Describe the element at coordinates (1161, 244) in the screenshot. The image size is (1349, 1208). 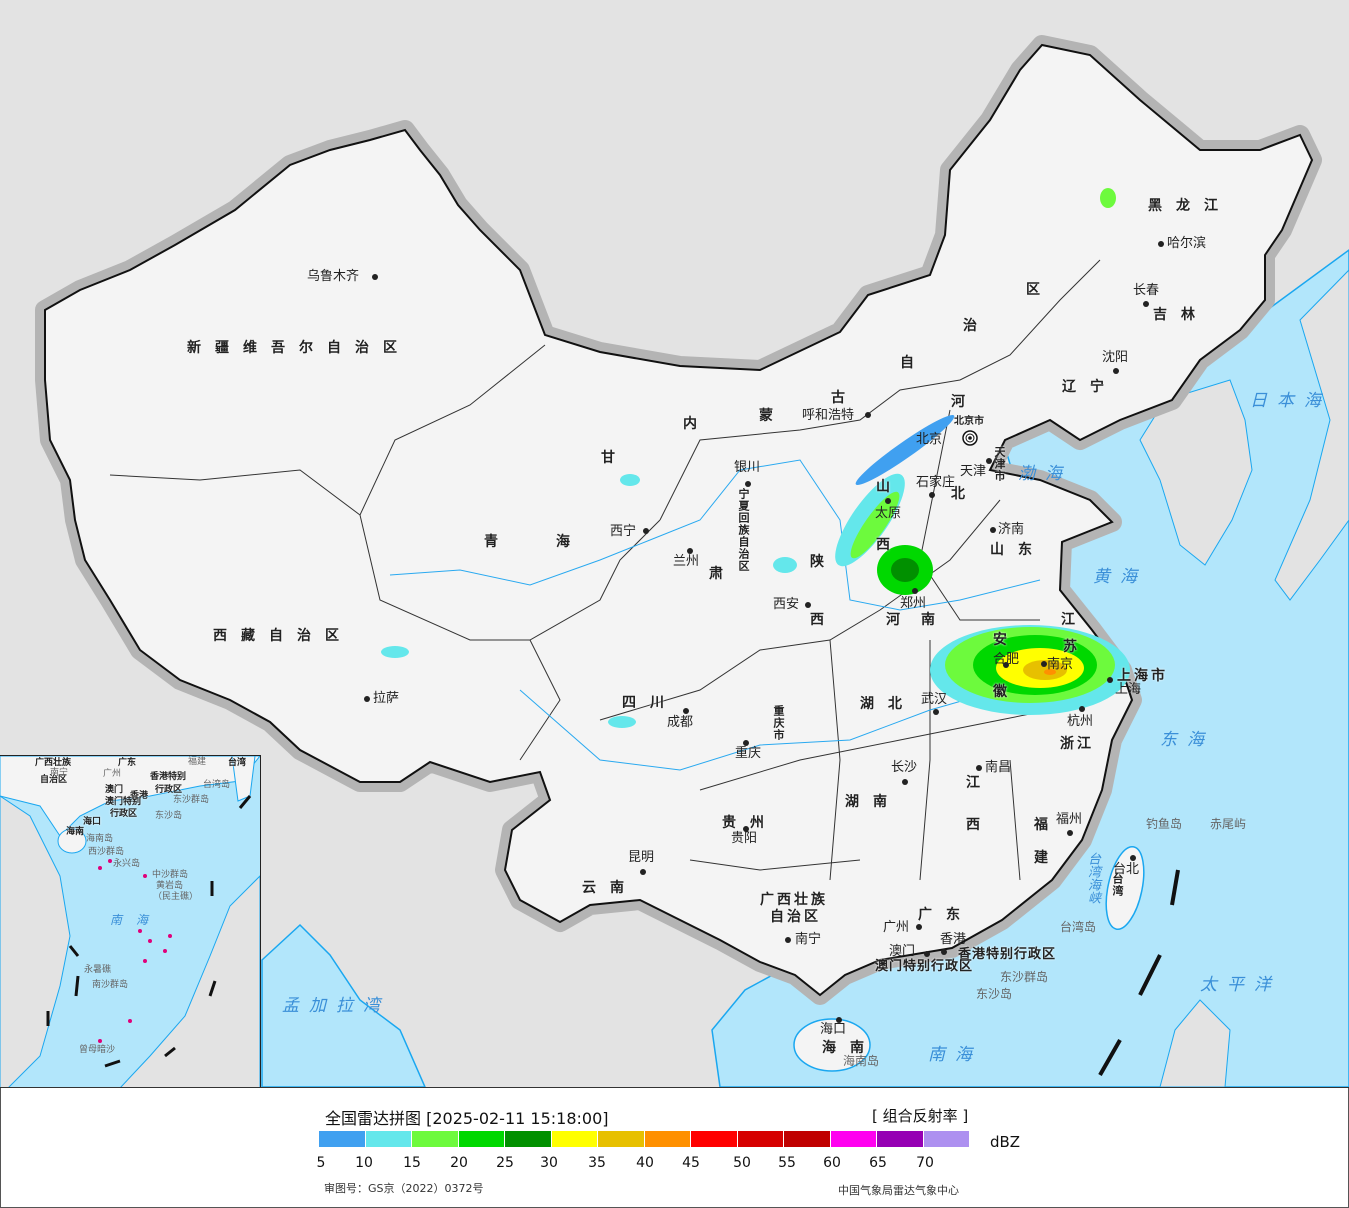
I see `city-marker-harbin` at that location.